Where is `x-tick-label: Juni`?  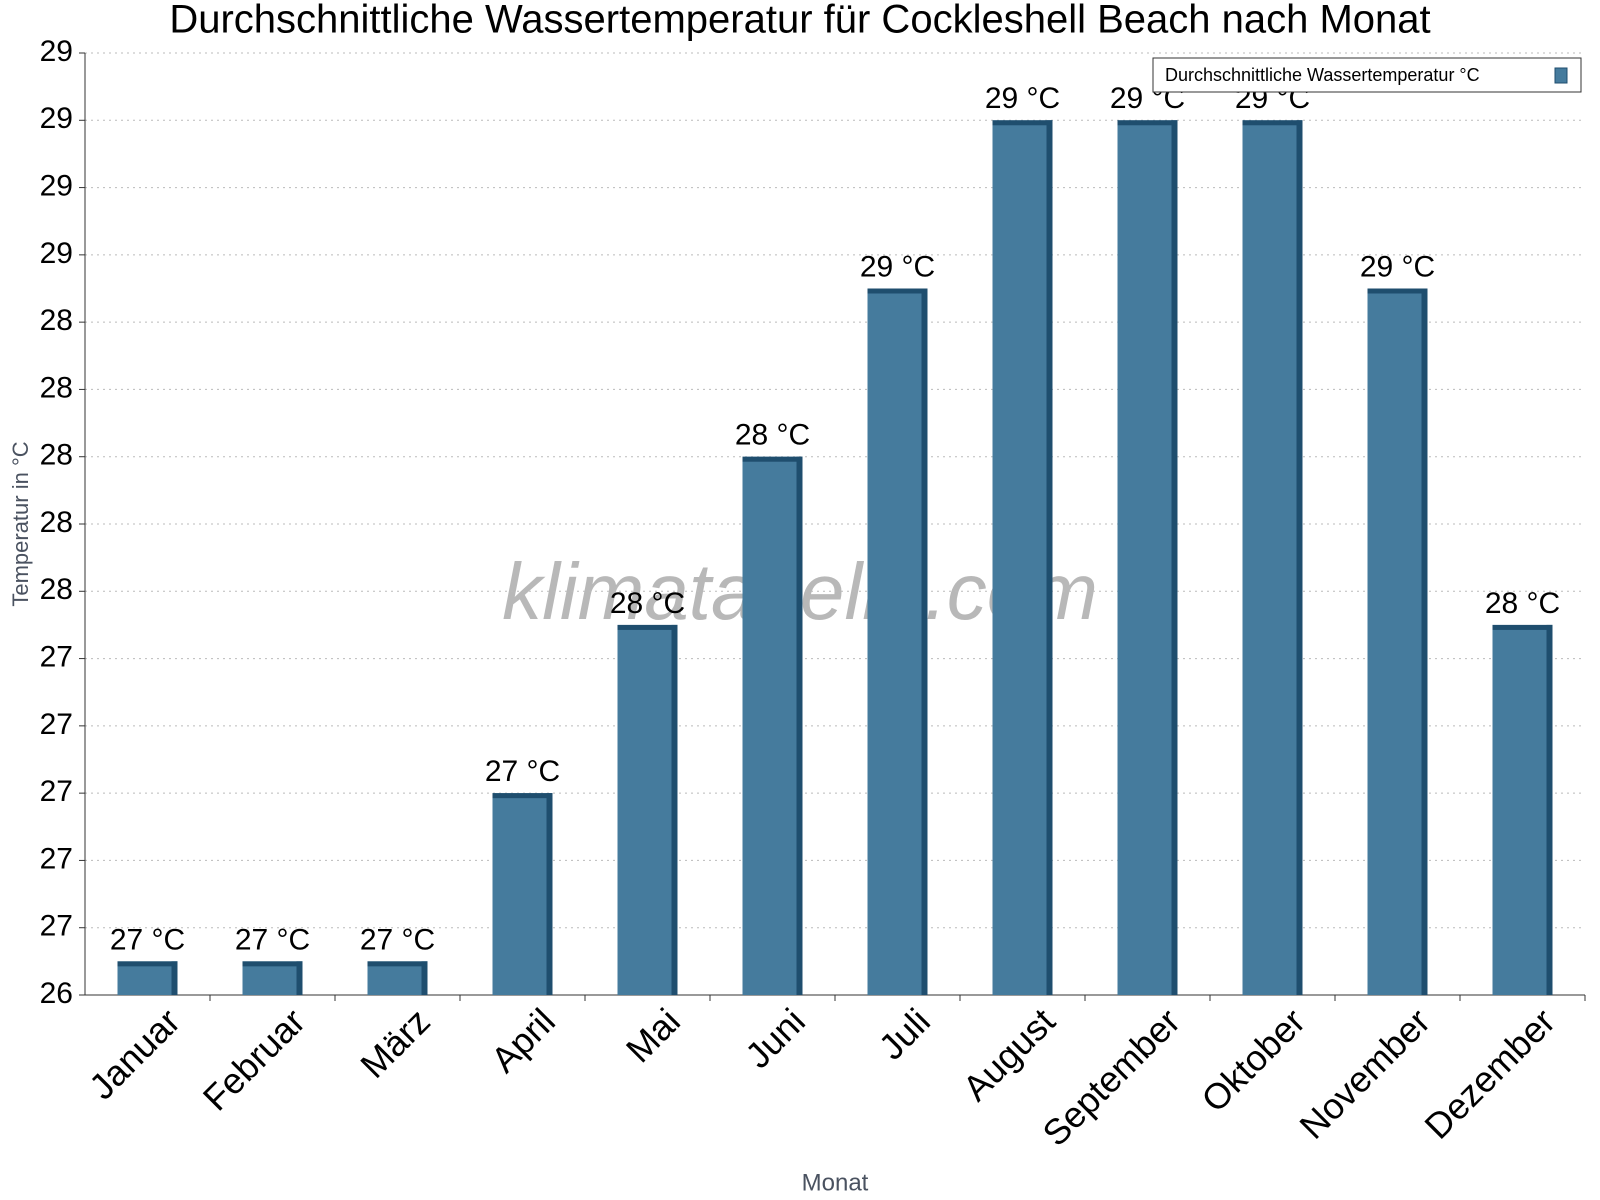
x-tick-label: Juni is located at coordinates (775, 1038).